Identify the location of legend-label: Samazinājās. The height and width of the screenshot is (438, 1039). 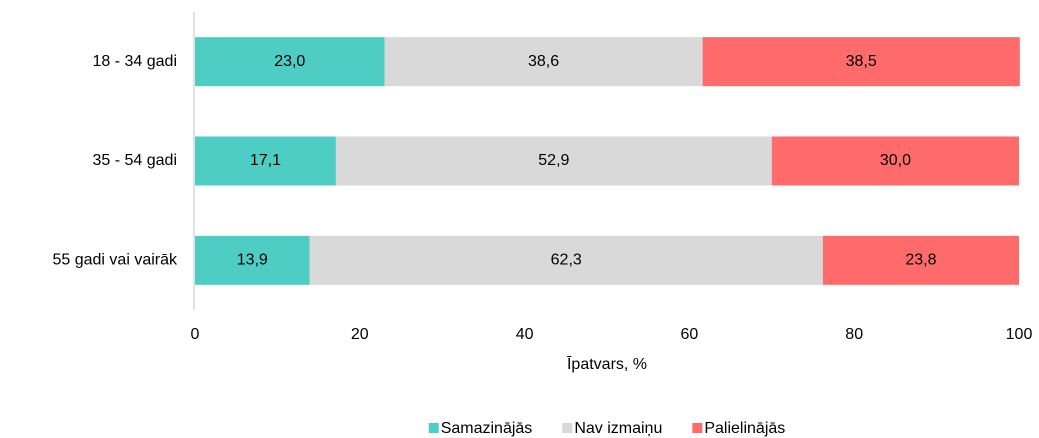
(487, 428).